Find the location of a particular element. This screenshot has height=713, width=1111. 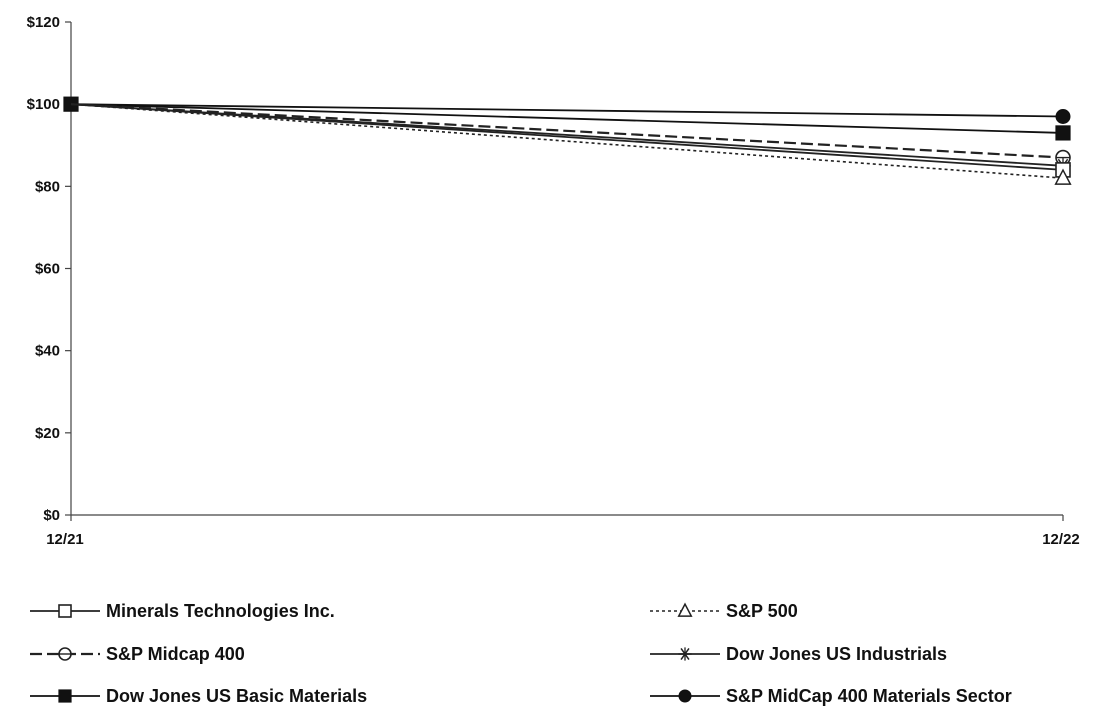

legend-item: Dow Jones US Industrials is located at coordinates (798, 654).